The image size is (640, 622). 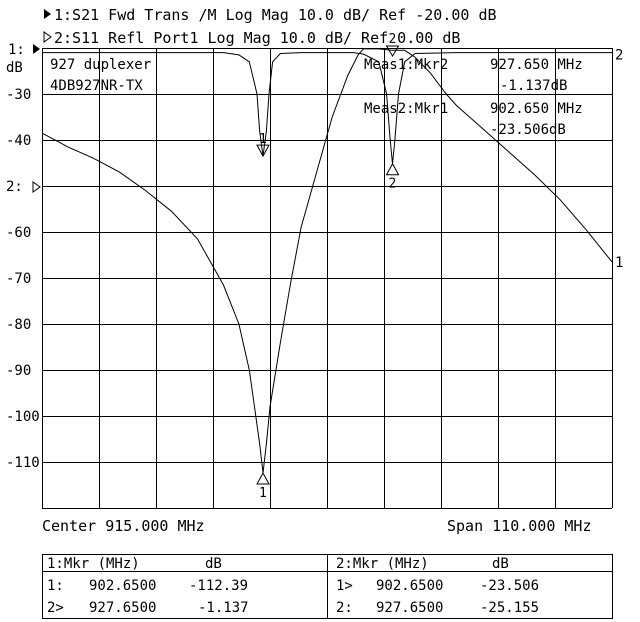 What do you see at coordinates (55, 586) in the screenshot?
I see `left-row1-id: 1:` at bounding box center [55, 586].